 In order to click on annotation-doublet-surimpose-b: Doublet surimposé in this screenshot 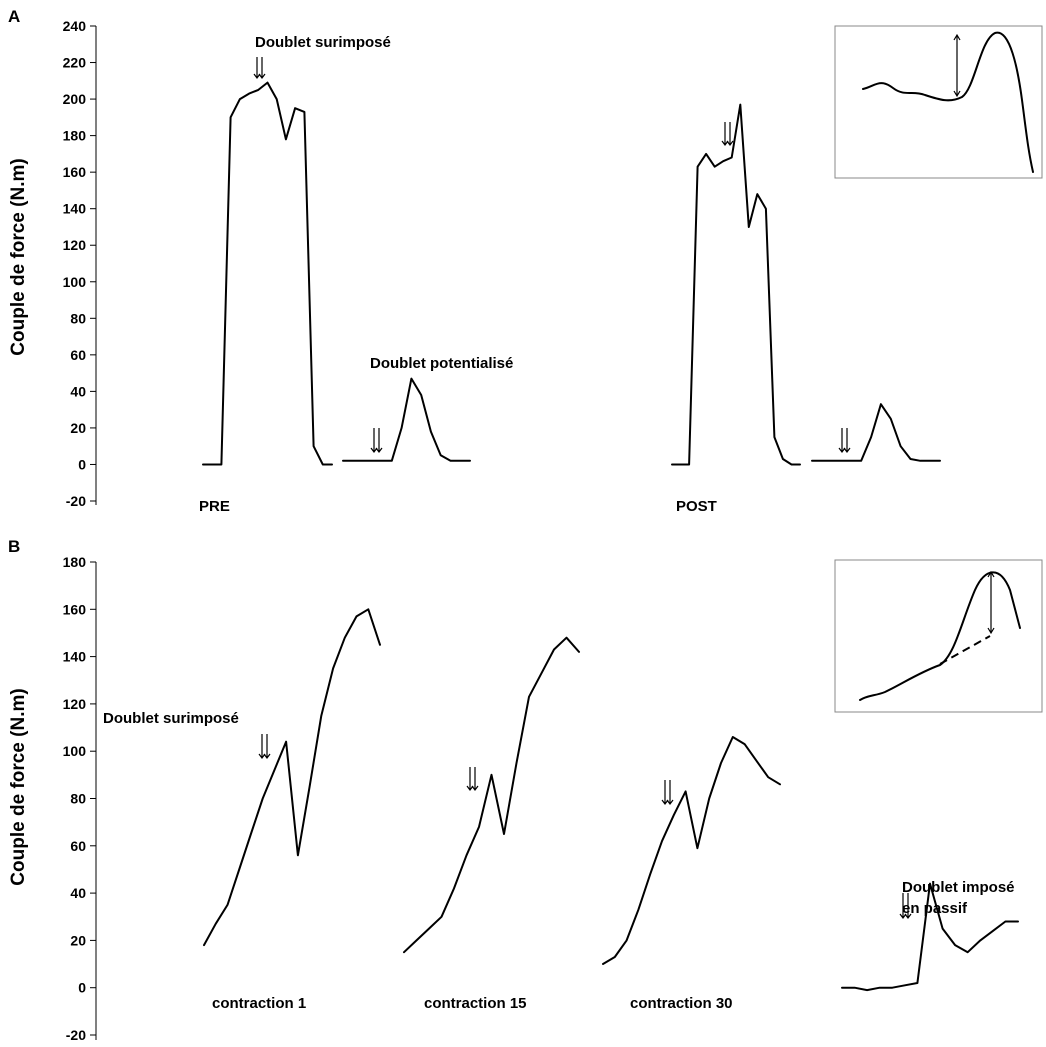, I will do `click(171, 718)`.